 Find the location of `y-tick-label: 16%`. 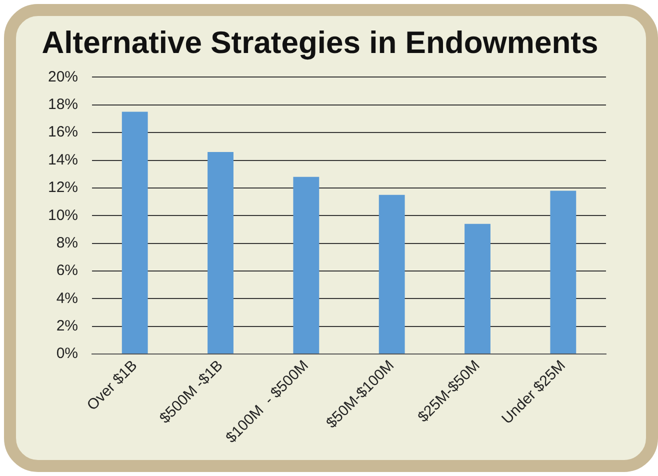

y-tick-label: 16% is located at coordinates (63, 132).